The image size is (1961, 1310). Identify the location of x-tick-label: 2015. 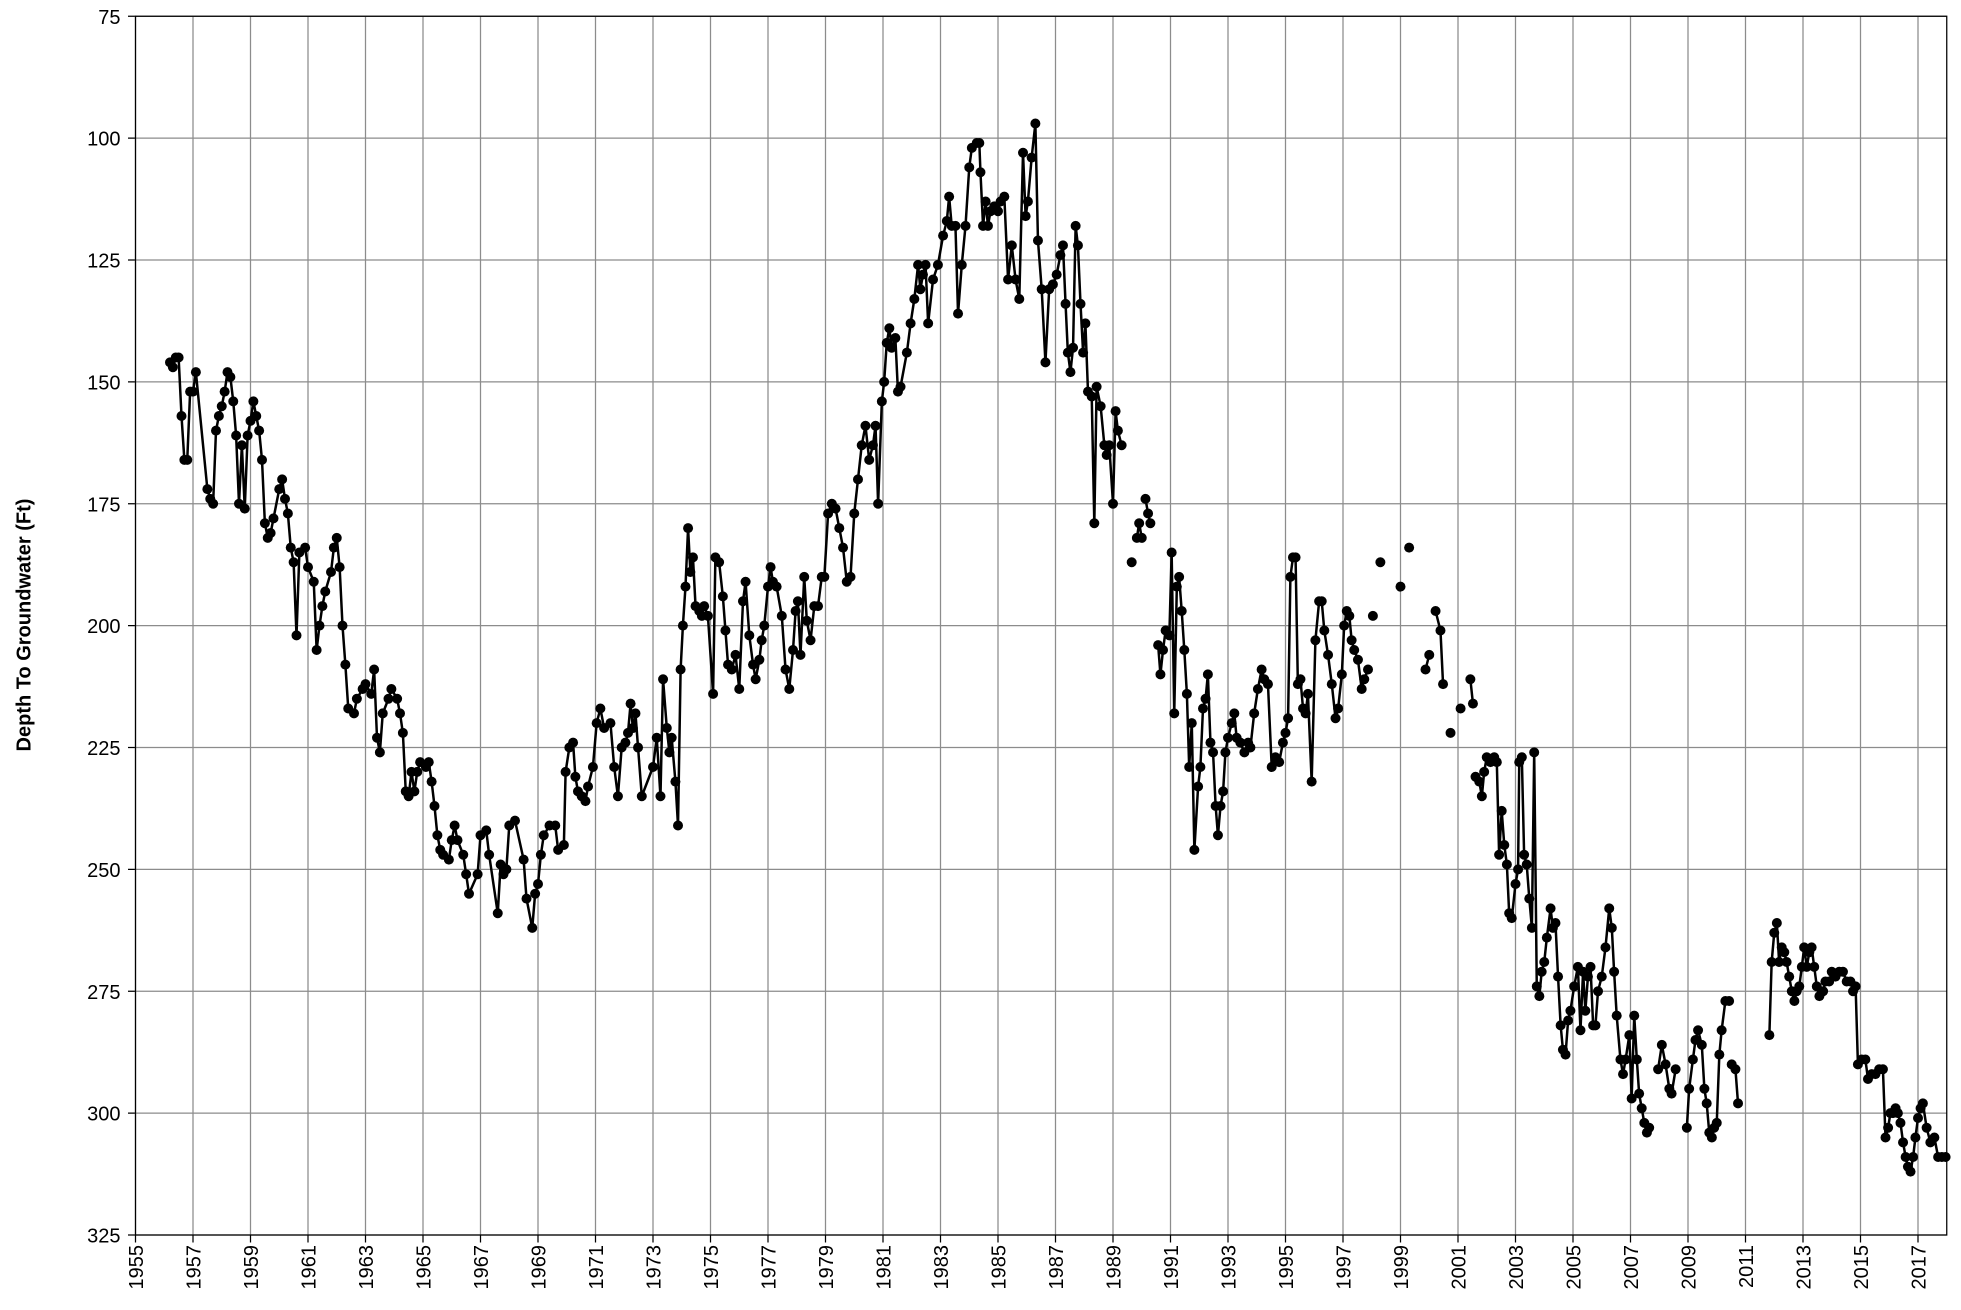
(1862, 1267).